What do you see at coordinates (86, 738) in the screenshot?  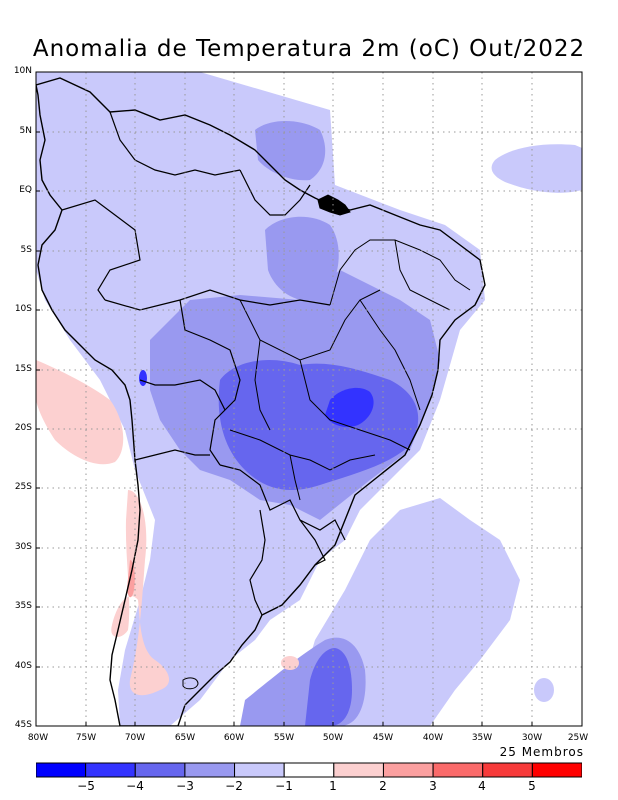 I see `lon-label-75w: 75W` at bounding box center [86, 738].